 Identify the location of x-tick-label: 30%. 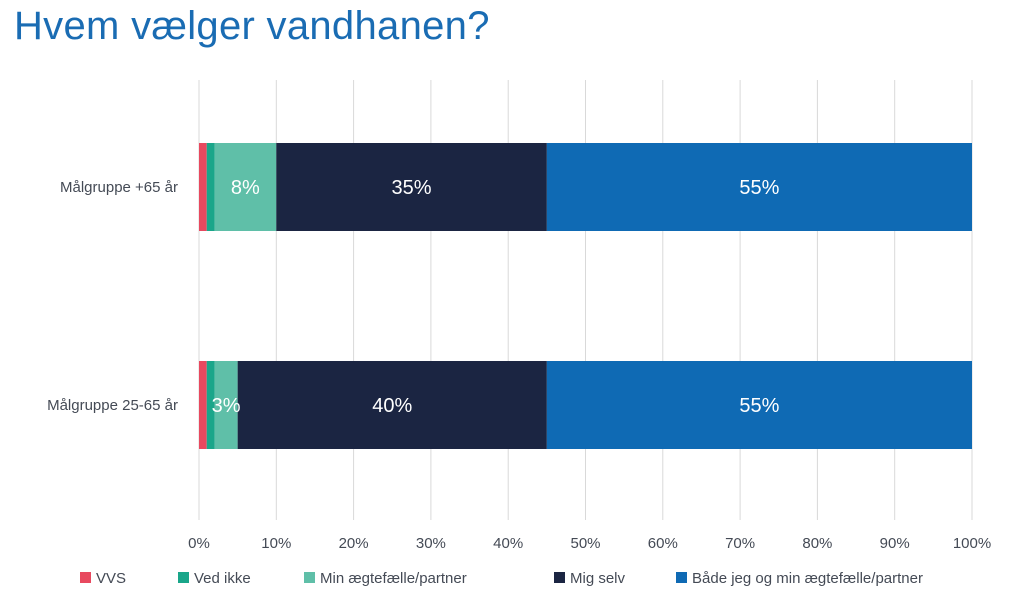
(431, 543).